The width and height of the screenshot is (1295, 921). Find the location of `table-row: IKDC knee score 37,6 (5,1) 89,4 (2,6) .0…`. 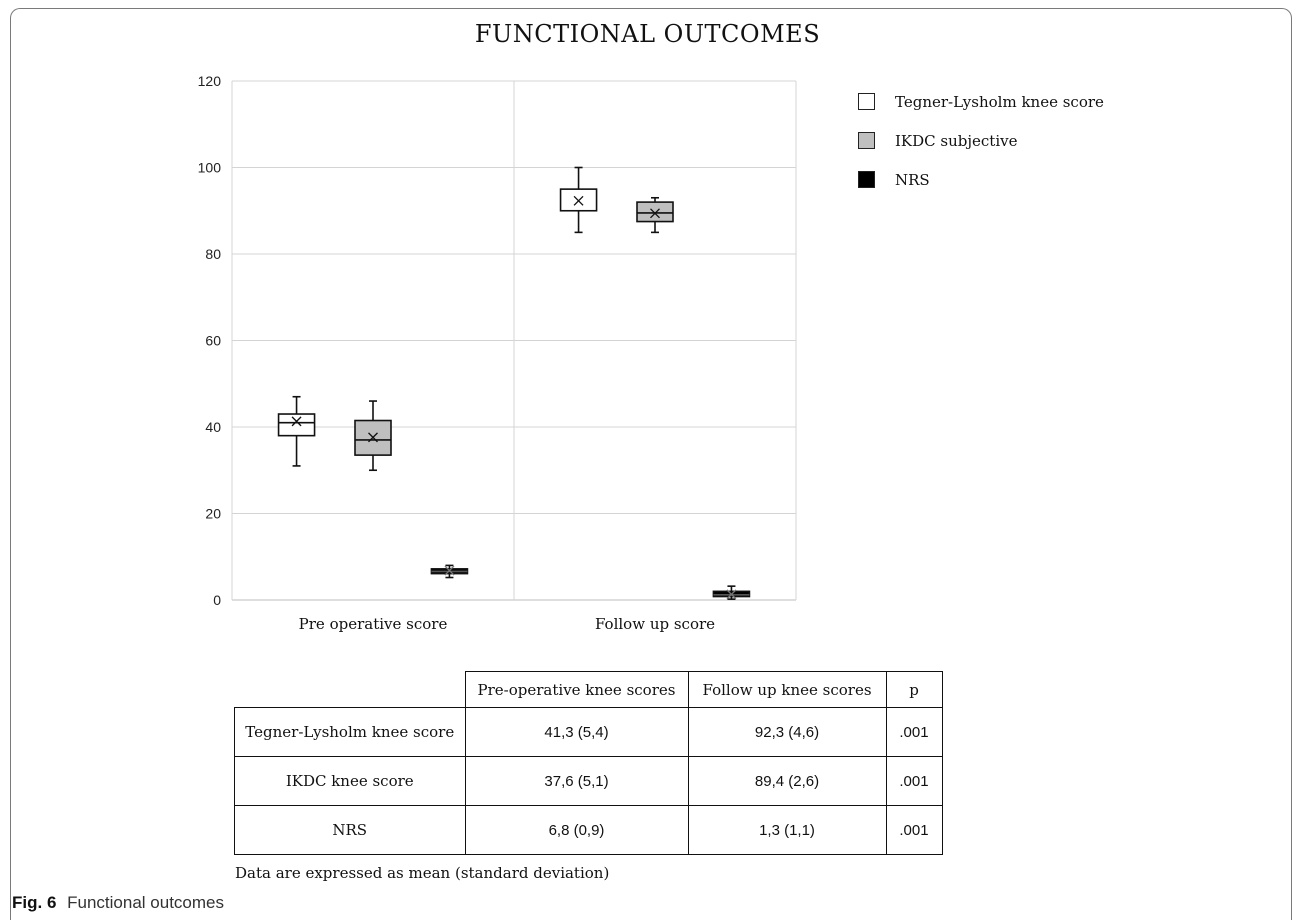

table-row: IKDC knee score 37,6 (5,1) 89,4 (2,6) .0… is located at coordinates (588, 781).